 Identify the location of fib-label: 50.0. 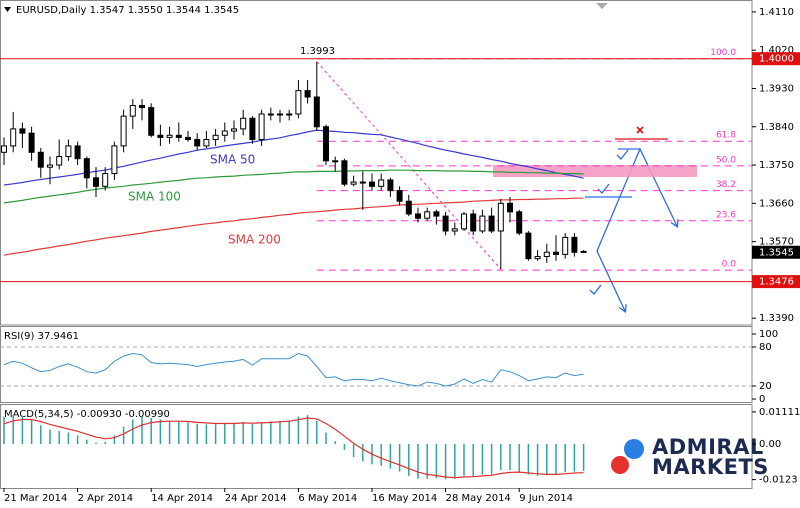
(726, 160).